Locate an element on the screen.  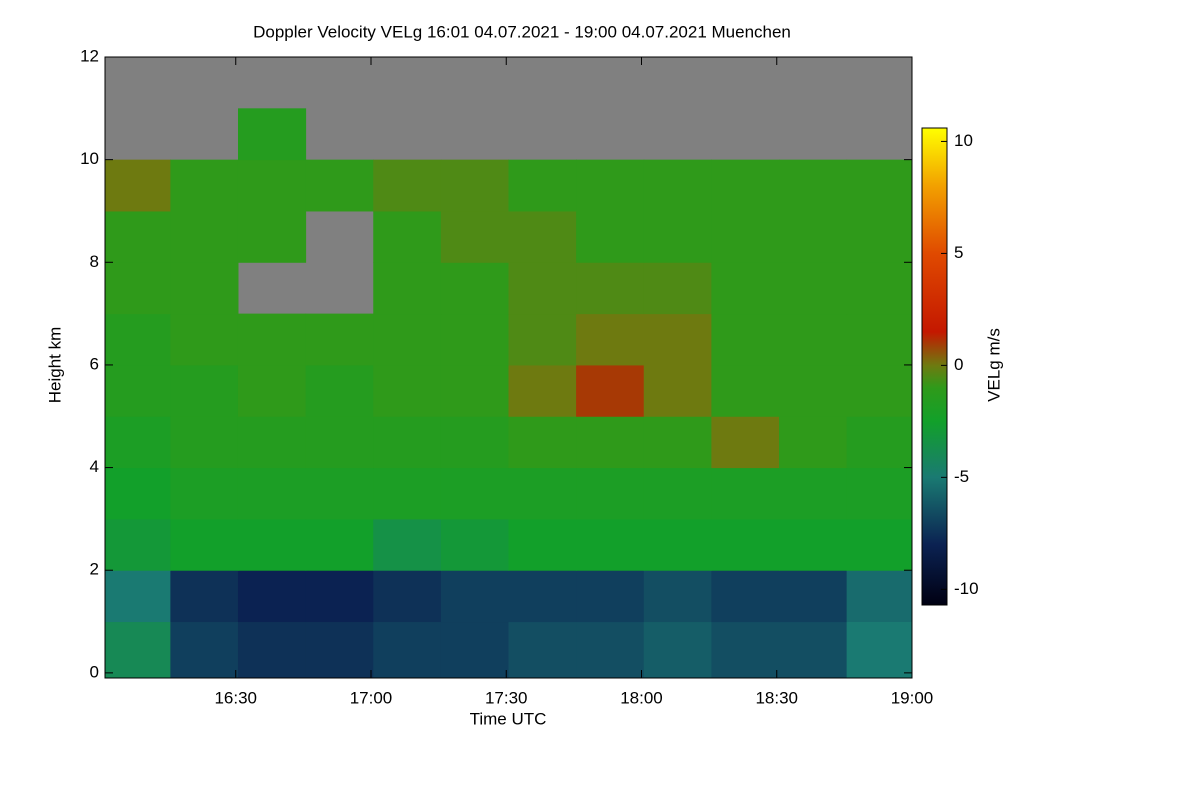
y-tick-label: 12 is located at coordinates (89, 55).